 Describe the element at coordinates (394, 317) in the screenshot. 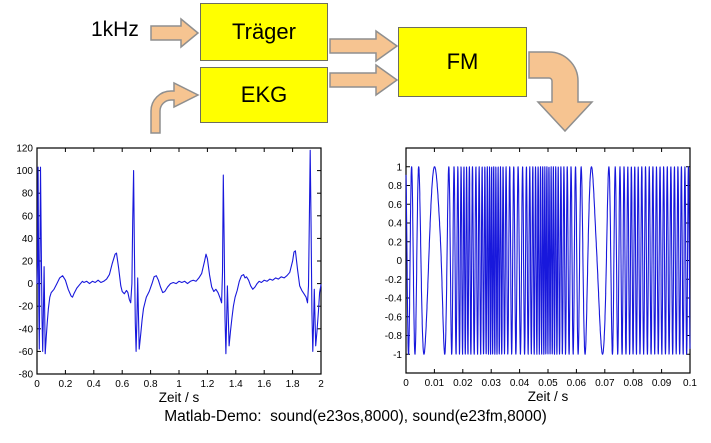

I see `y-tick-label: -0.6` at that location.